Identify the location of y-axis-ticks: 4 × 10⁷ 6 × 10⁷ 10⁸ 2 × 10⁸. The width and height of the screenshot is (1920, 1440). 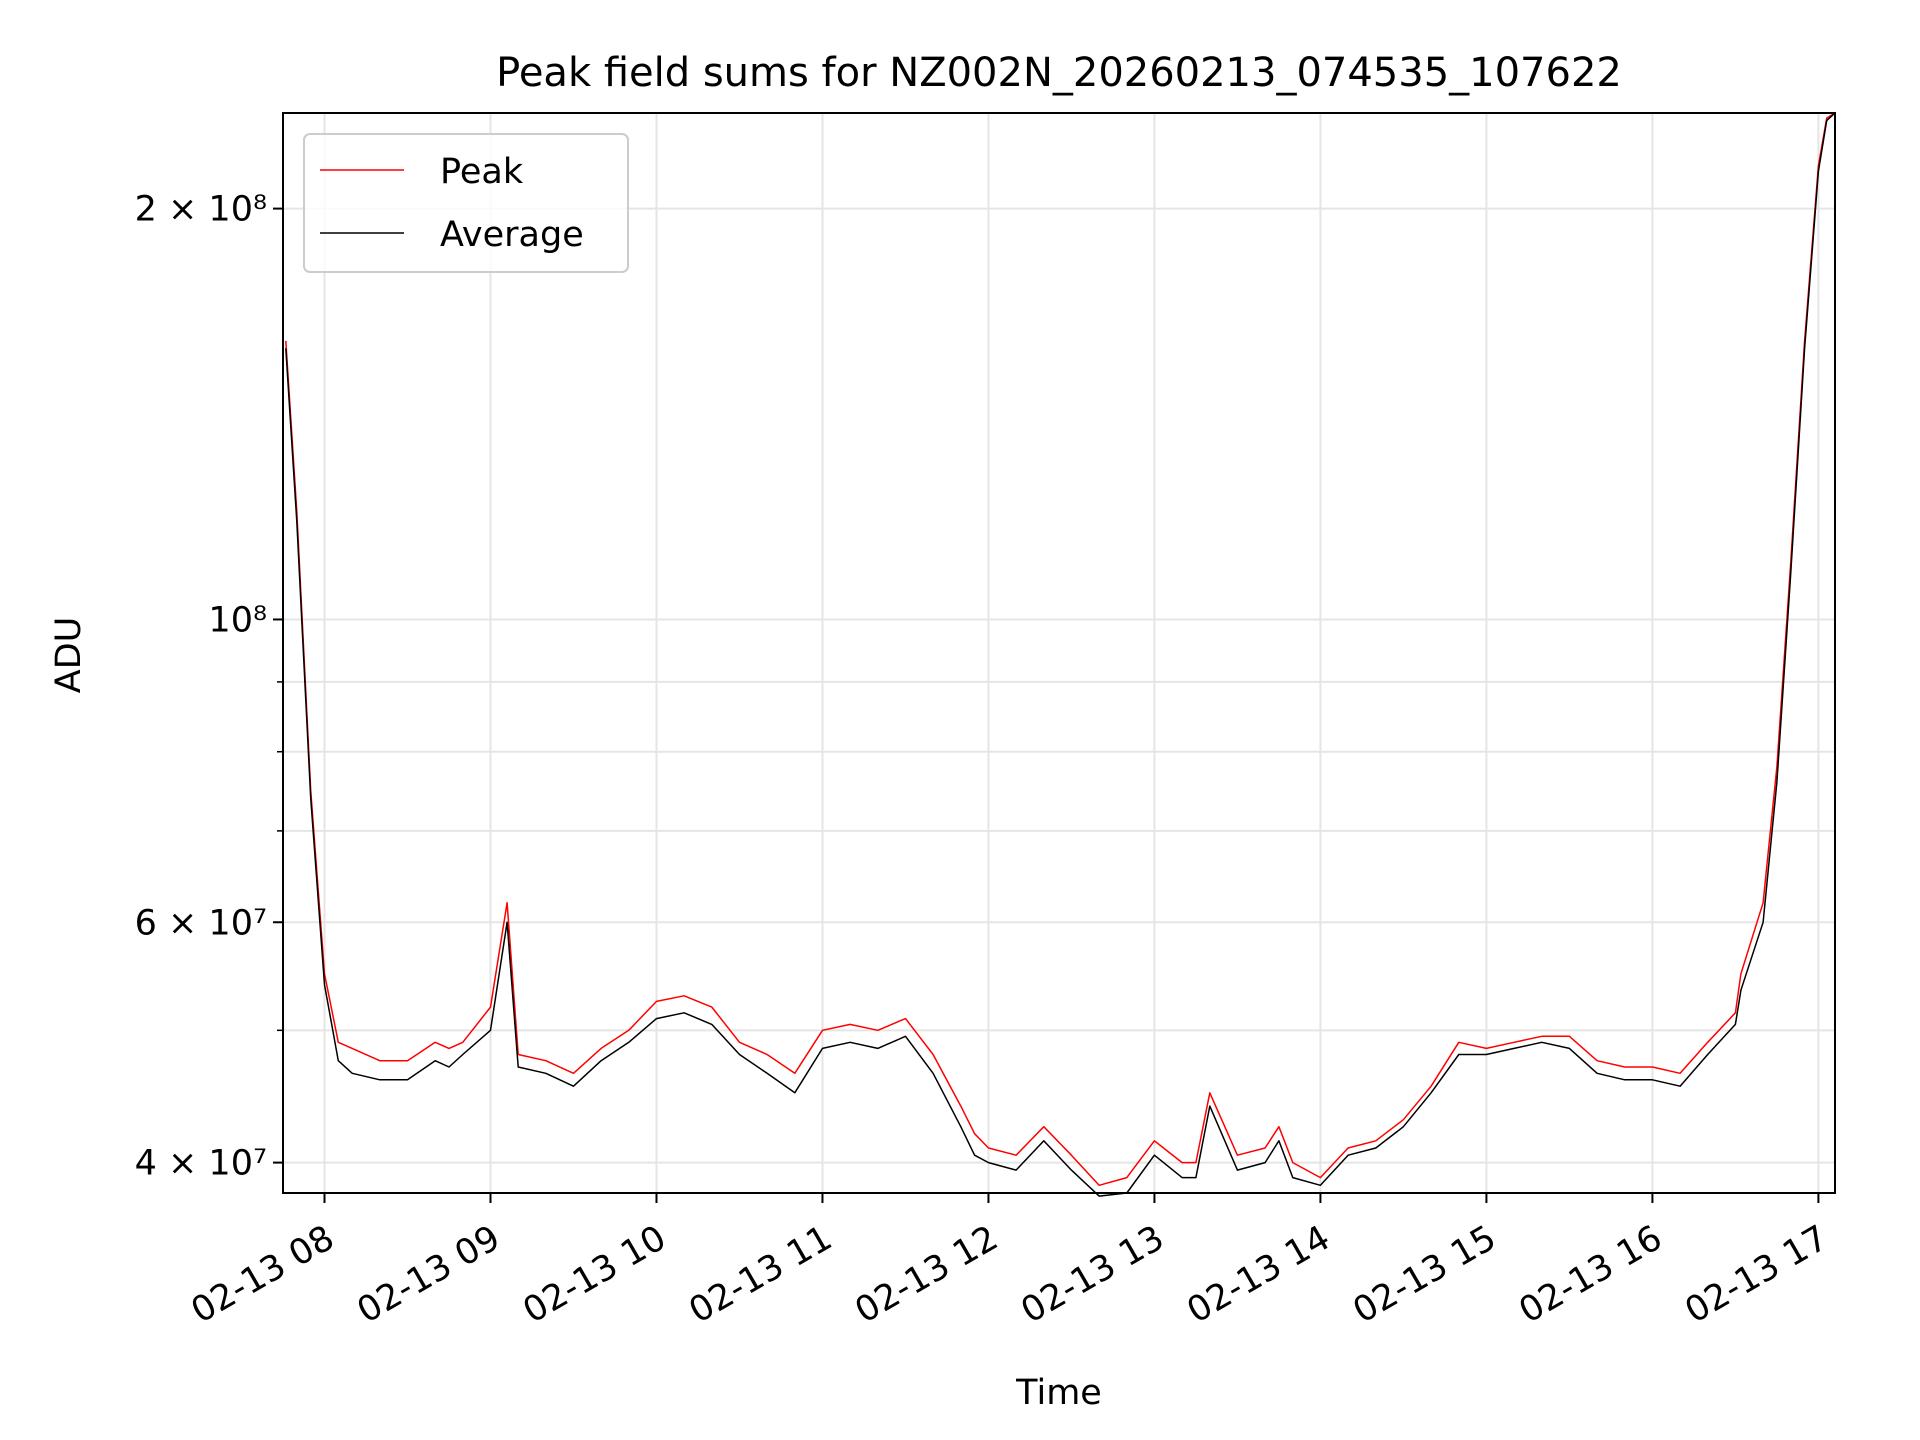
(209, 687).